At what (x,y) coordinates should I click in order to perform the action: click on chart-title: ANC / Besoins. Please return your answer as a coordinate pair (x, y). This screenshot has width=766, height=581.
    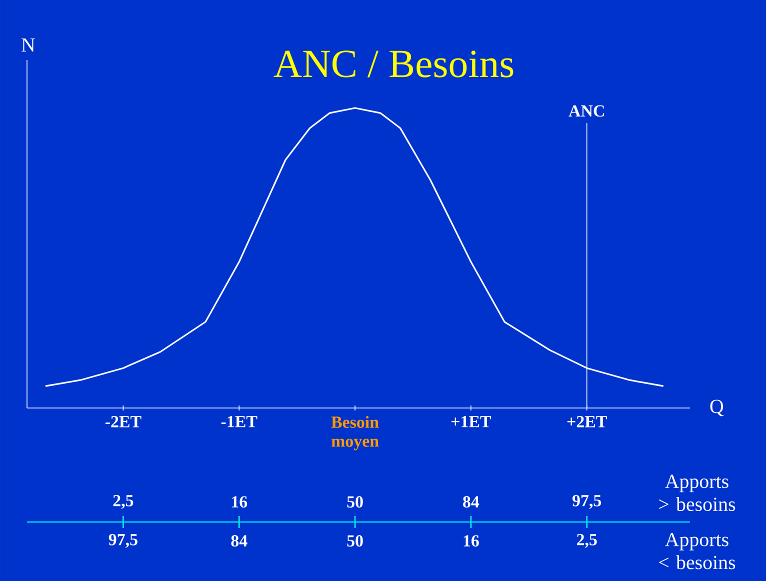
    Looking at the image, I should click on (394, 64).